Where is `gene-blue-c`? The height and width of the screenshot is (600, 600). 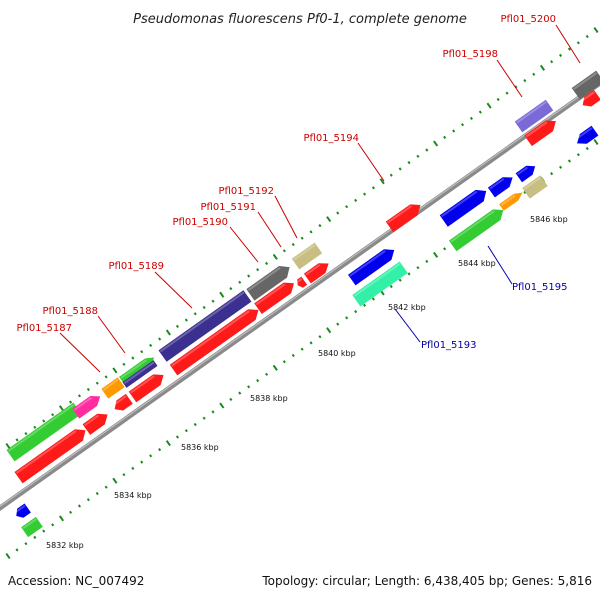
gene-blue-c is located at coordinates (500, 187).